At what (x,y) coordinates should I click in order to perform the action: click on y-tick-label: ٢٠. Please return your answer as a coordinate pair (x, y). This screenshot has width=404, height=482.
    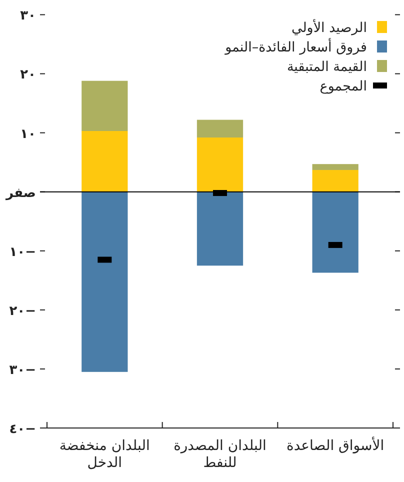
    Looking at the image, I should click on (28, 75).